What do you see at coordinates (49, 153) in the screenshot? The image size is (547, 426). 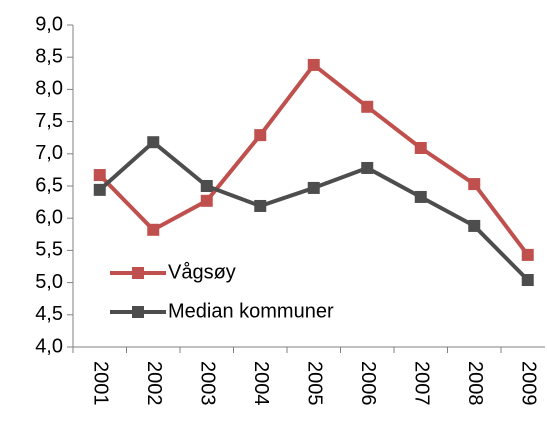 I see `y-tick-label: 7,0` at bounding box center [49, 153].